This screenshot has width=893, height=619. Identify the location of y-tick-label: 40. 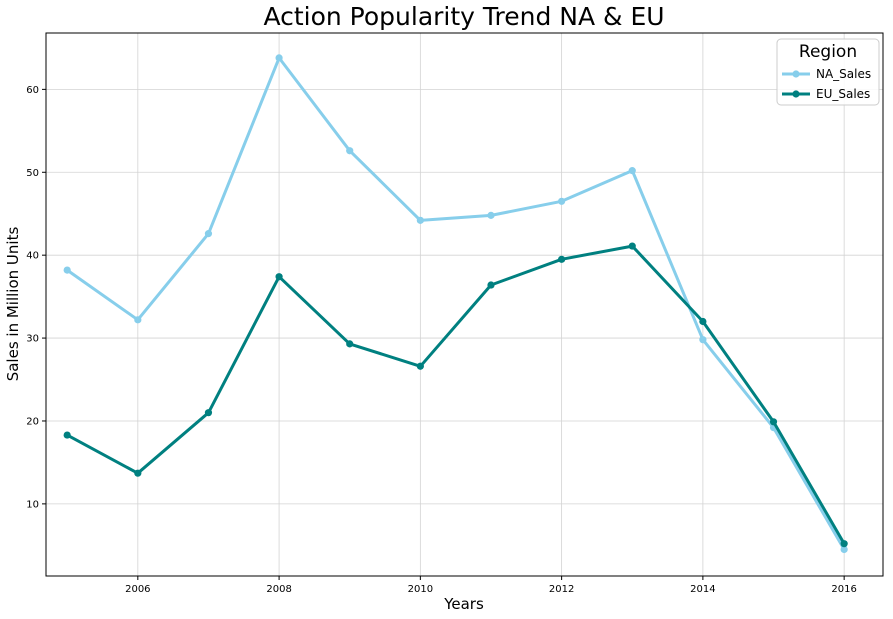
(32, 256).